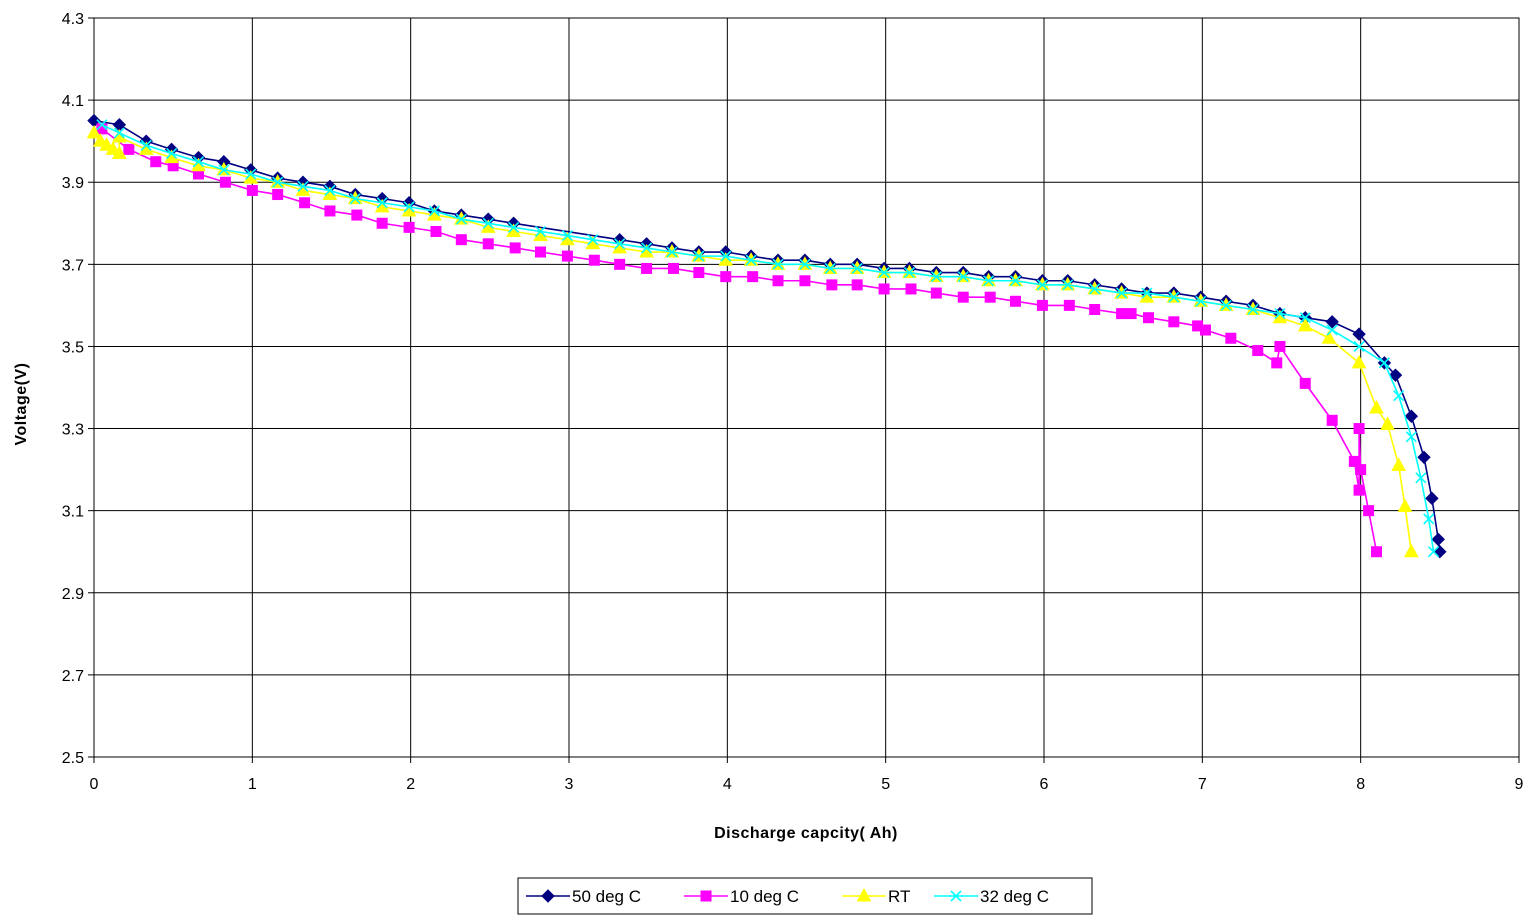 The width and height of the screenshot is (1530, 916). I want to click on y-tick-label: 2.5, so click(73, 758).